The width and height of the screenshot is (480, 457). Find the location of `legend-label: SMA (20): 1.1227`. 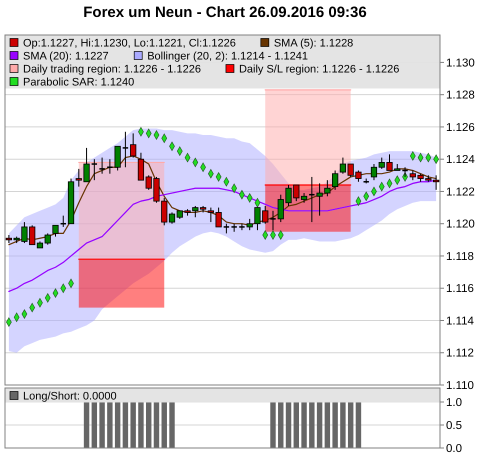

legend-label: SMA (20): 1.1227 is located at coordinates (66, 56).